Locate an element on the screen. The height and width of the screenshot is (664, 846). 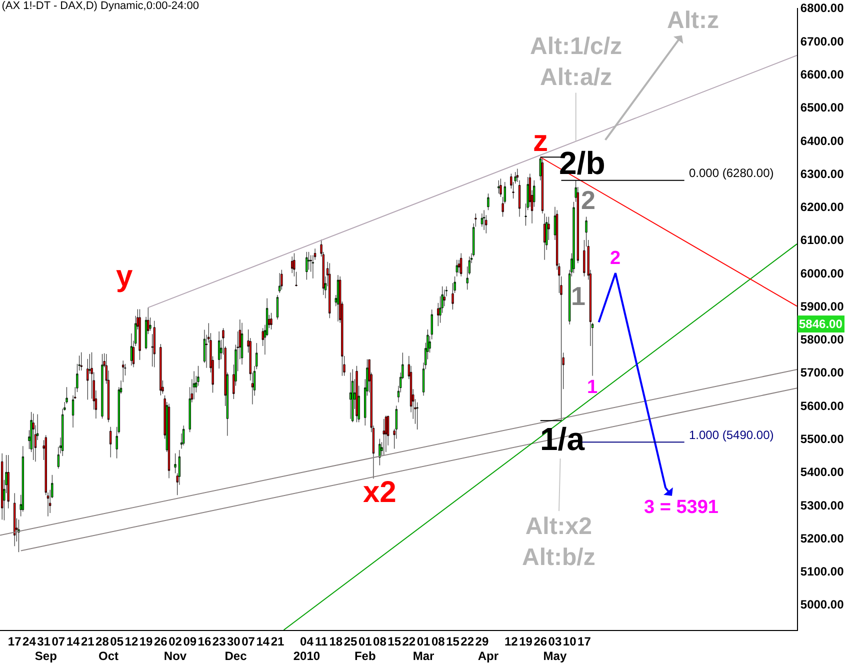
x-tick-label: 29 is located at coordinates (482, 641).